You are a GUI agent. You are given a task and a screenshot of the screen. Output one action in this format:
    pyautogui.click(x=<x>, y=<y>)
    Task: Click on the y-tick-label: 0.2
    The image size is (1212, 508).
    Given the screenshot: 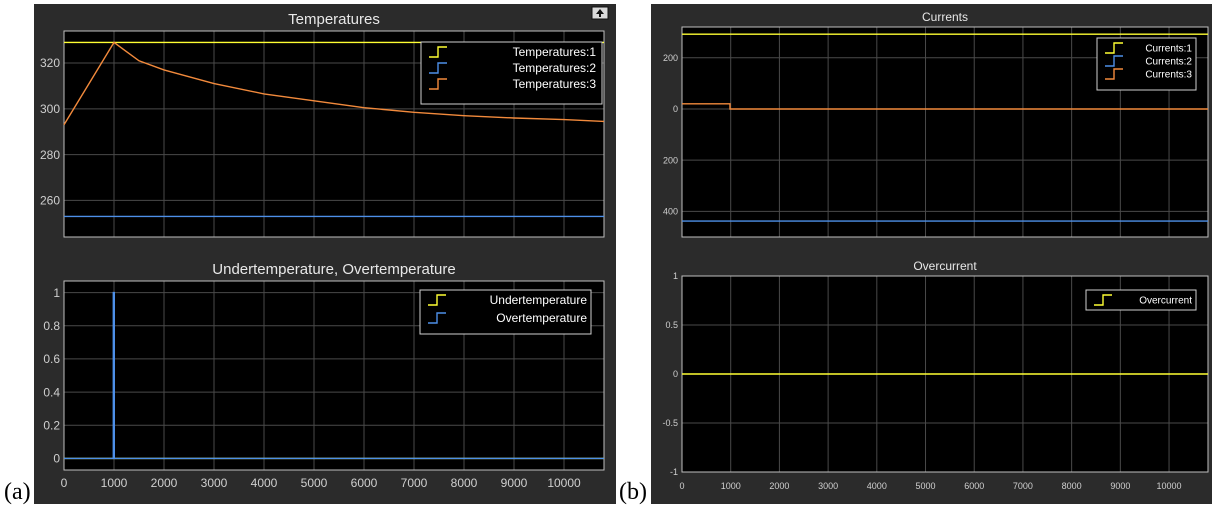 What is the action you would take?
    pyautogui.click(x=51, y=425)
    